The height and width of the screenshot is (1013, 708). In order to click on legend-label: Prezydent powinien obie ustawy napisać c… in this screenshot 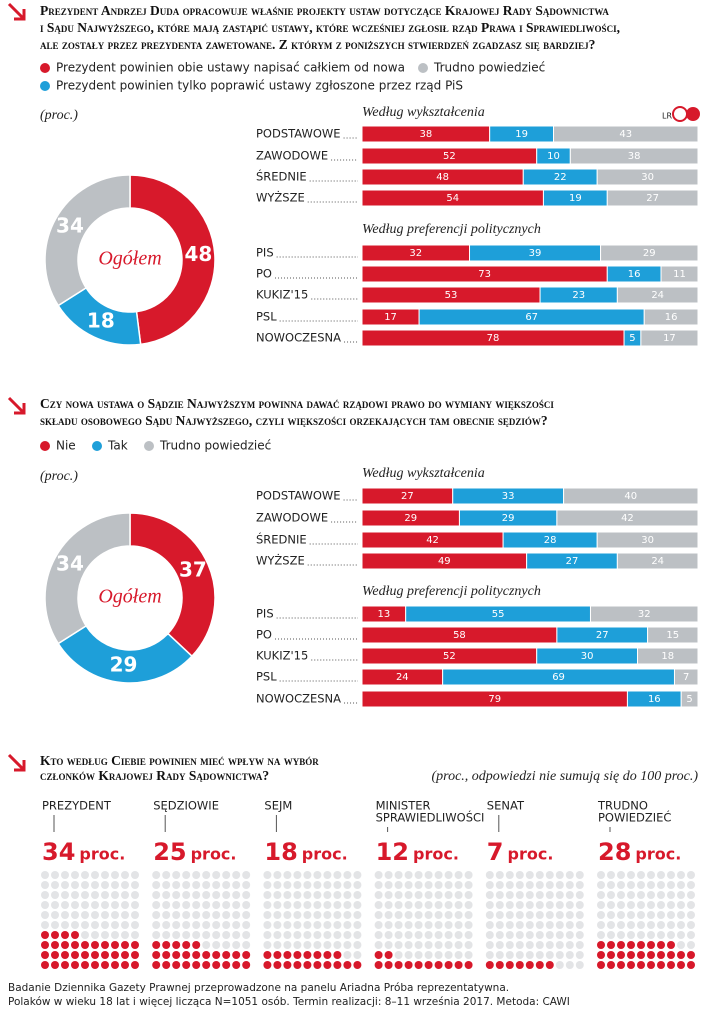, I will do `click(230, 68)`.